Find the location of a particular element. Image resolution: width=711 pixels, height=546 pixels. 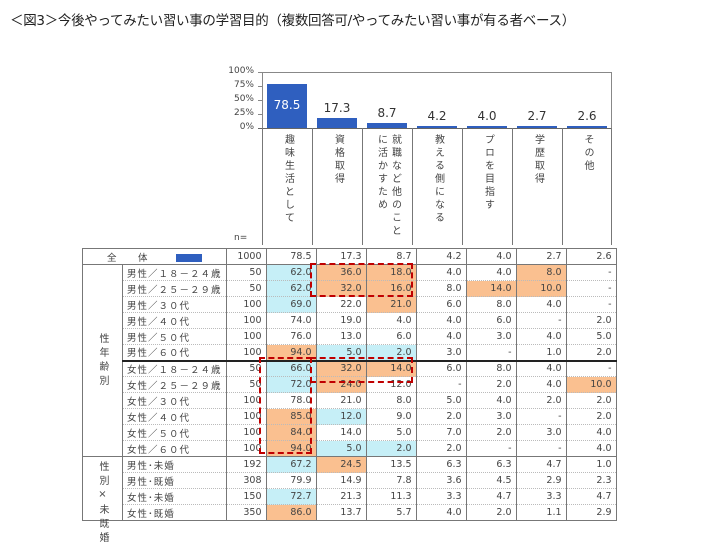

table-row: 男性／２５－２９歳 50 62.0 32.0 16.0 8.0 14.0 10.0- is located at coordinates (350, 288).